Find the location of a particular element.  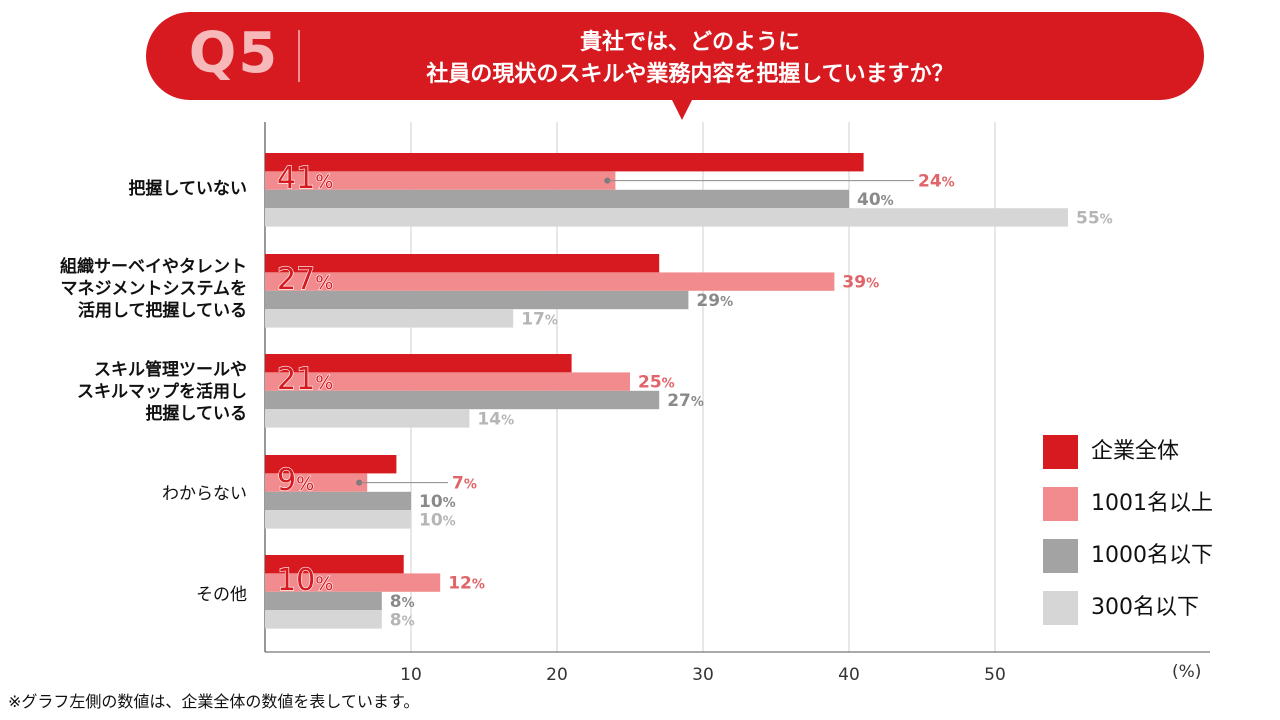

value-label-small: 10% is located at coordinates (437, 520).